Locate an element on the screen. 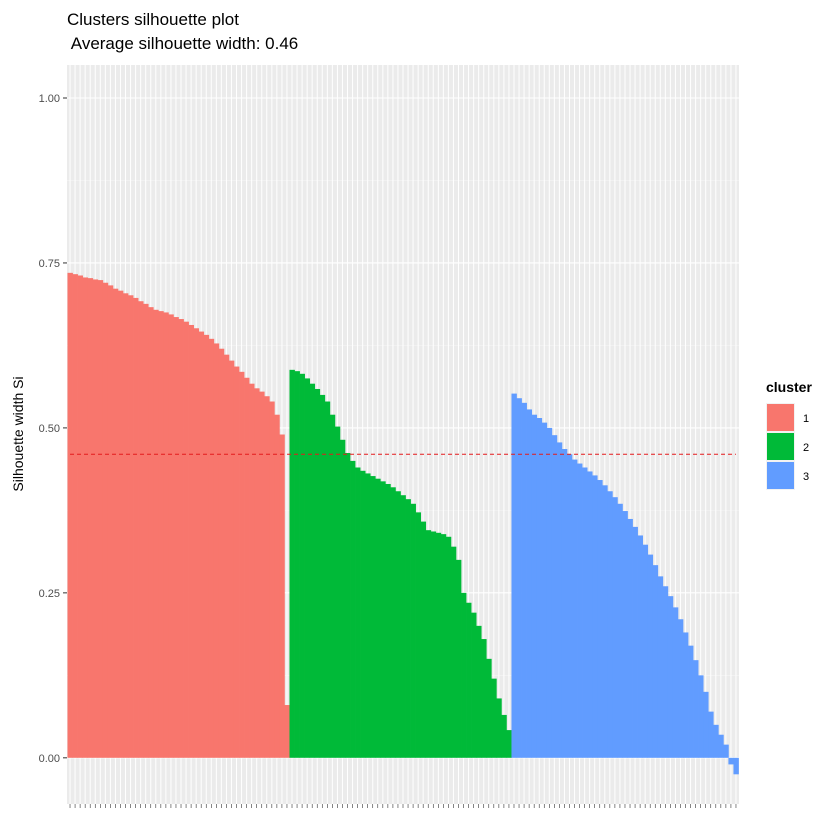 This screenshot has height=840, width=840. y-axis: 0.00 0.25 0.50 0.75 1.00 is located at coordinates (53, 429).